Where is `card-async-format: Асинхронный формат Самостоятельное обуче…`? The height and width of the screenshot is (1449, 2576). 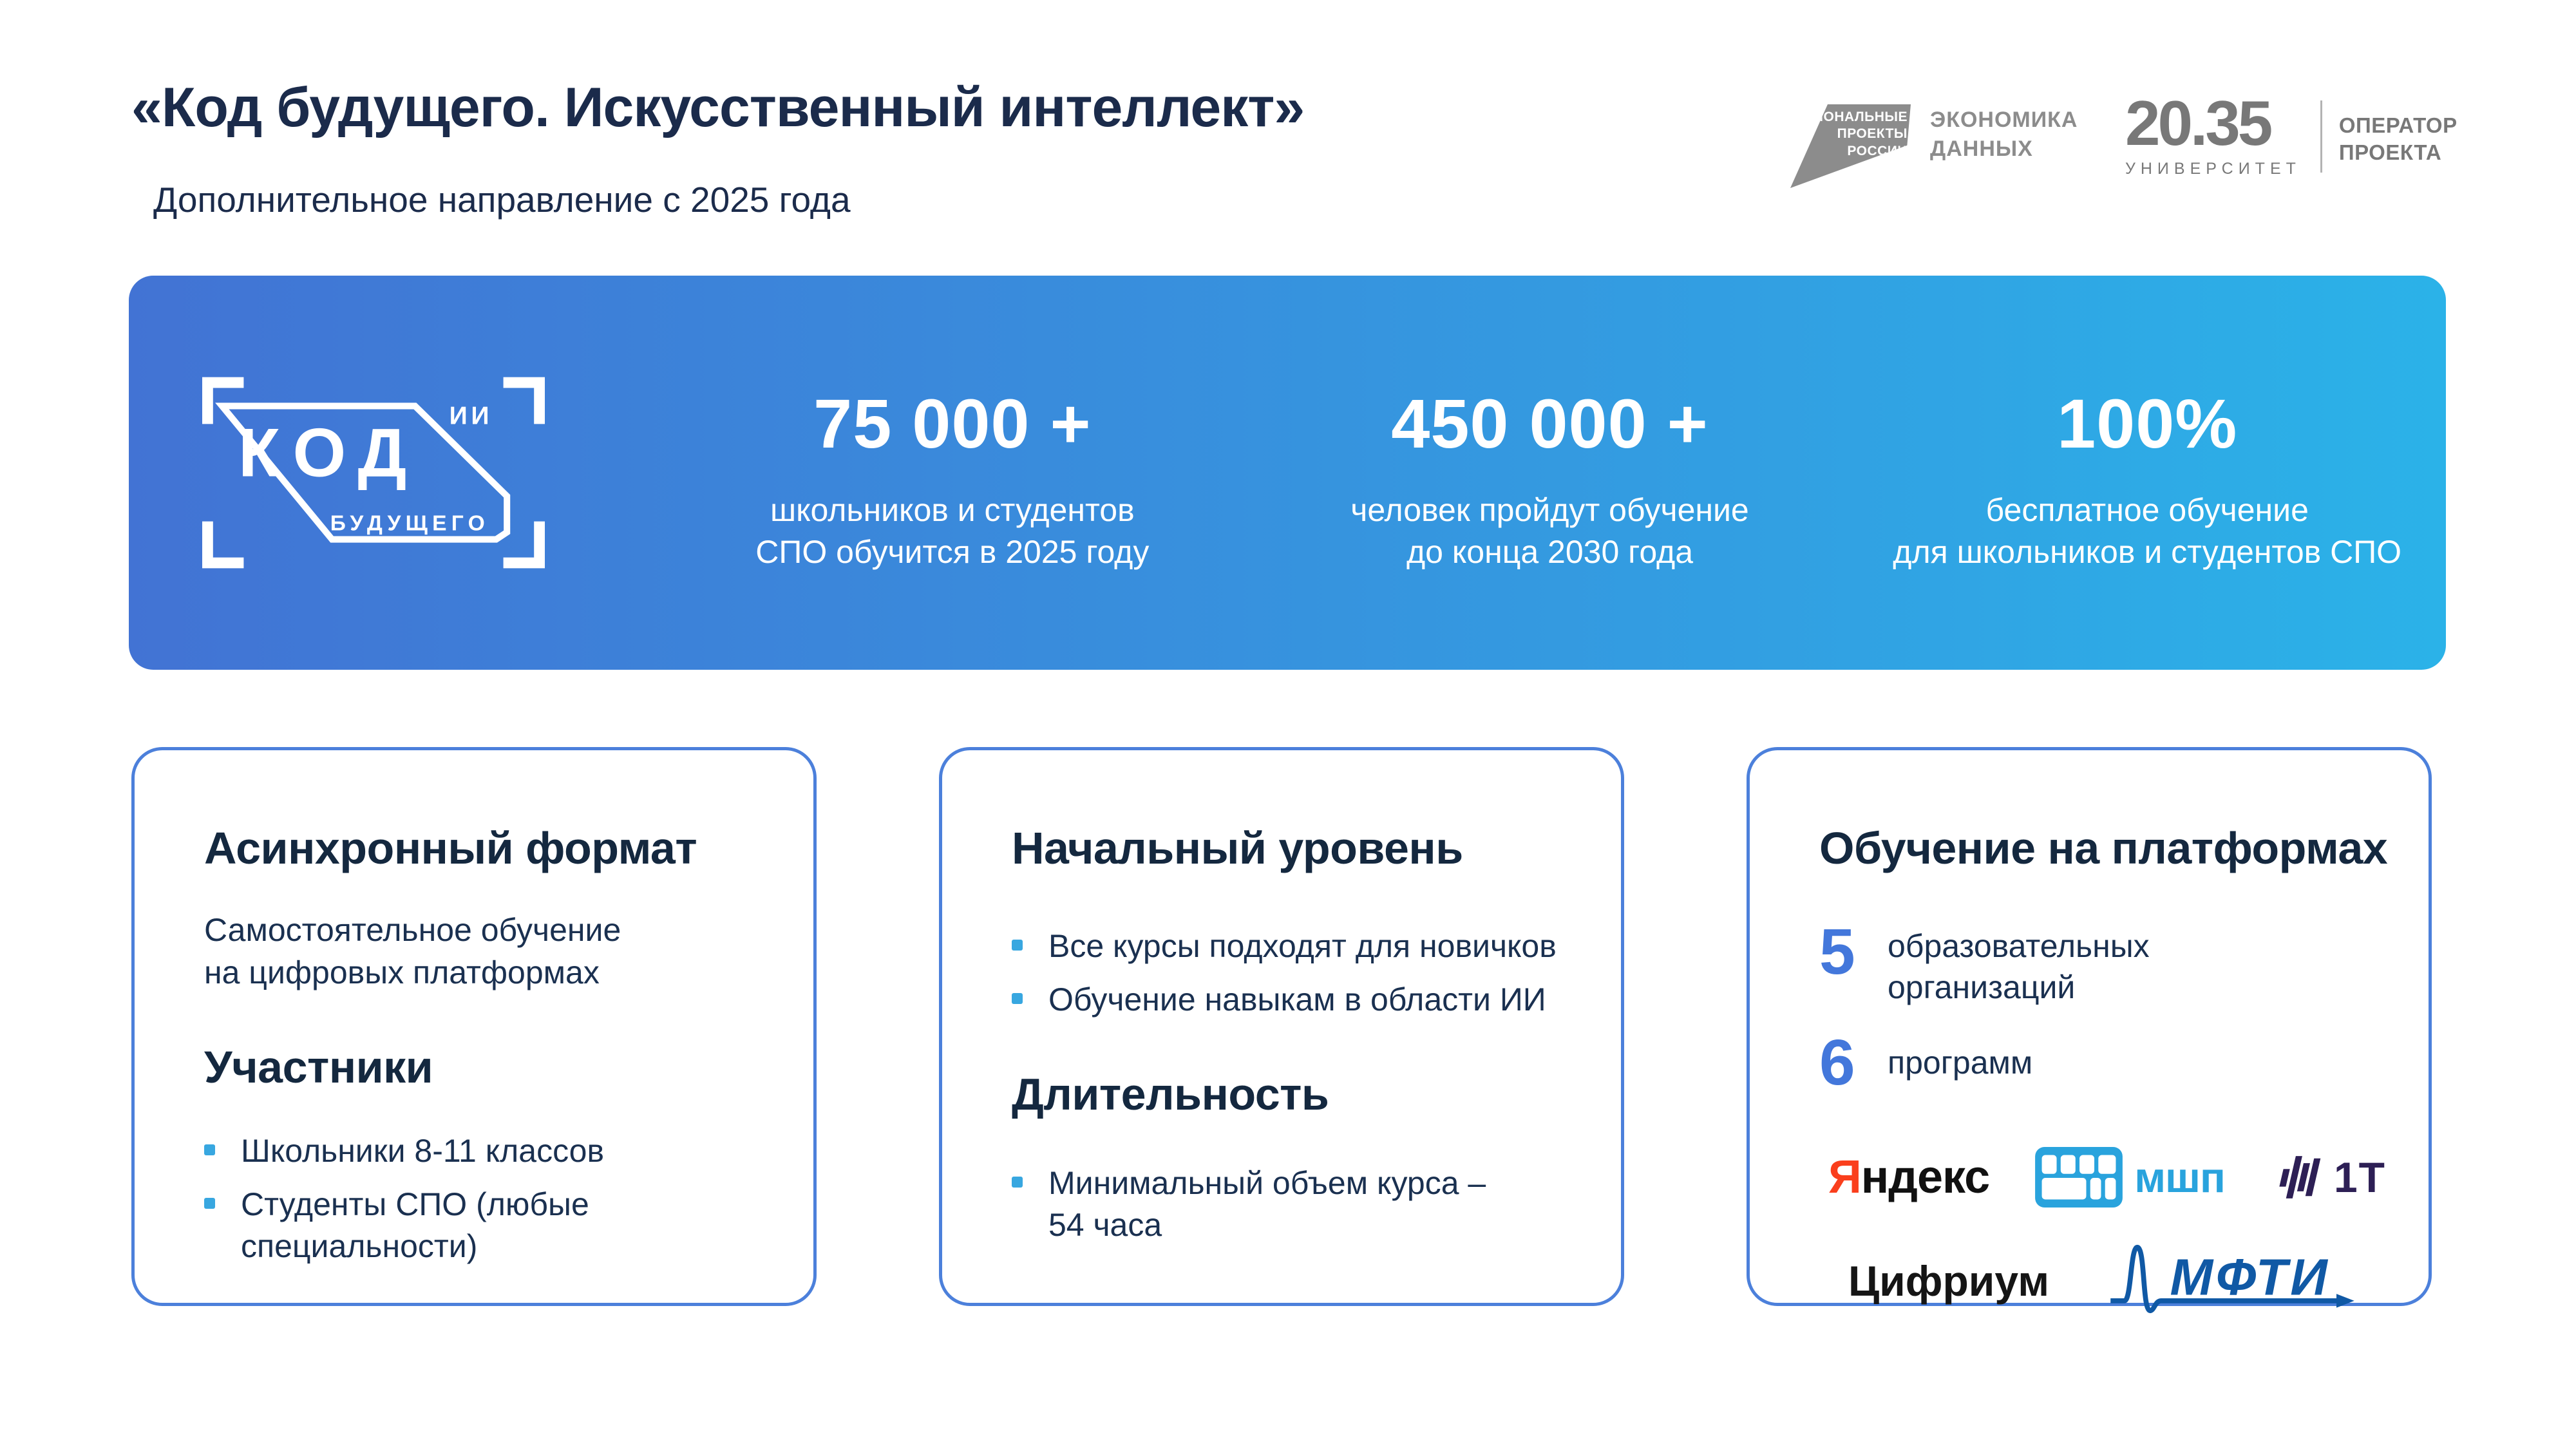
card-async-format: Асинхронный формат Самостоятельное обуче… is located at coordinates (474, 1027).